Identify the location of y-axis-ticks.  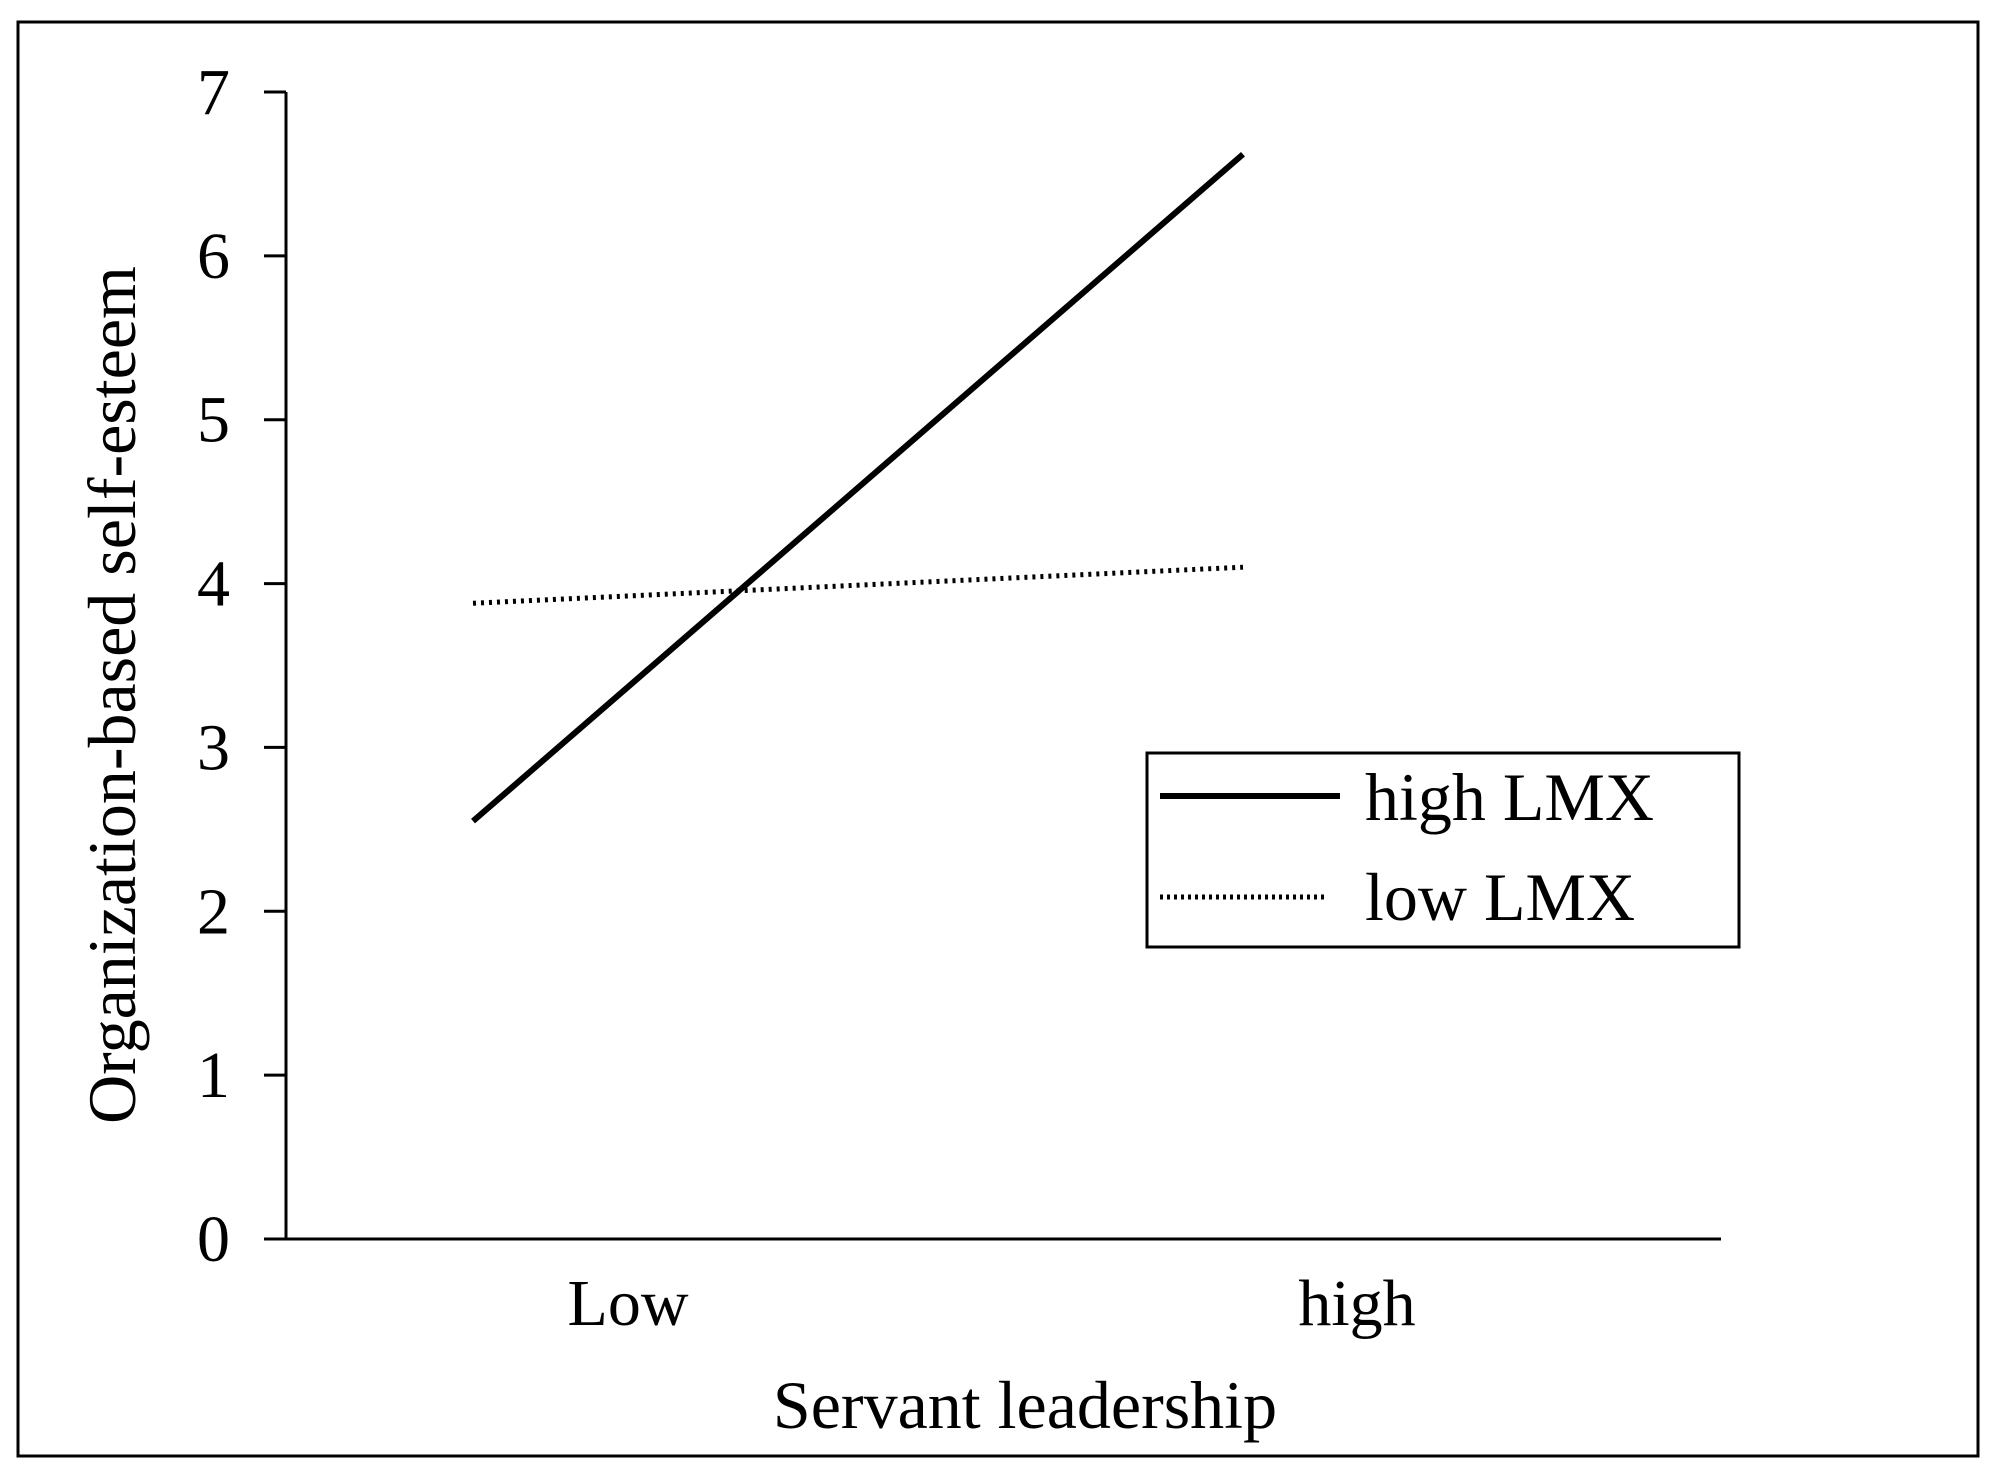
(275, 665).